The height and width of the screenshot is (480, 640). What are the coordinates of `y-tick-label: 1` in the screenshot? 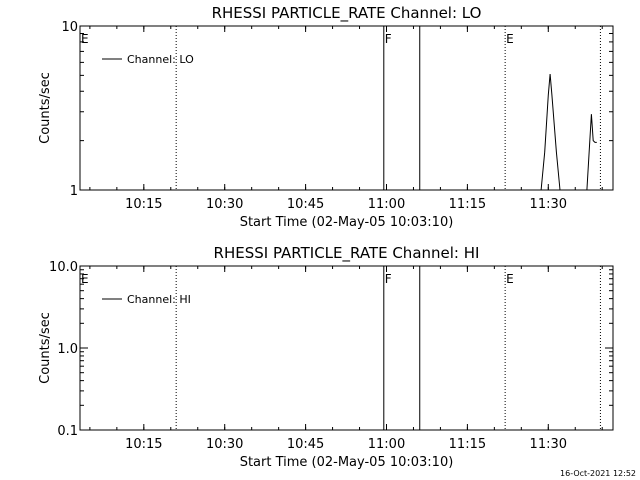 It's located at (74, 191).